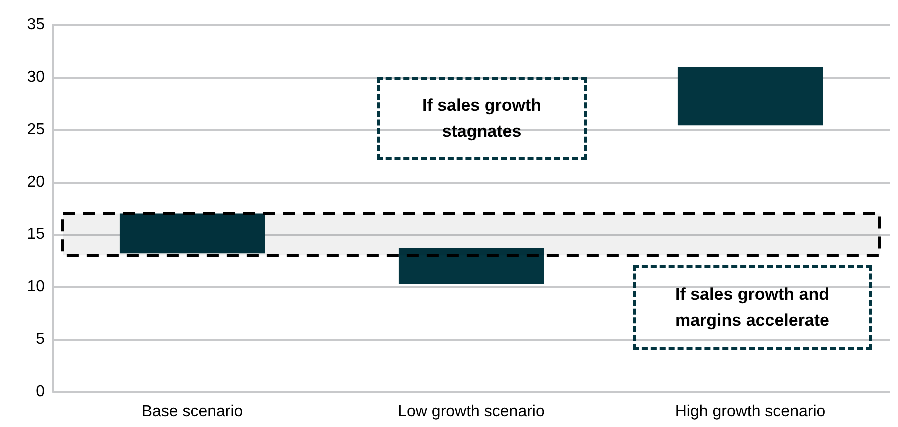 Image resolution: width=898 pixels, height=427 pixels. Describe the element at coordinates (750, 412) in the screenshot. I see `x-tick-label: High growth scenario` at that location.